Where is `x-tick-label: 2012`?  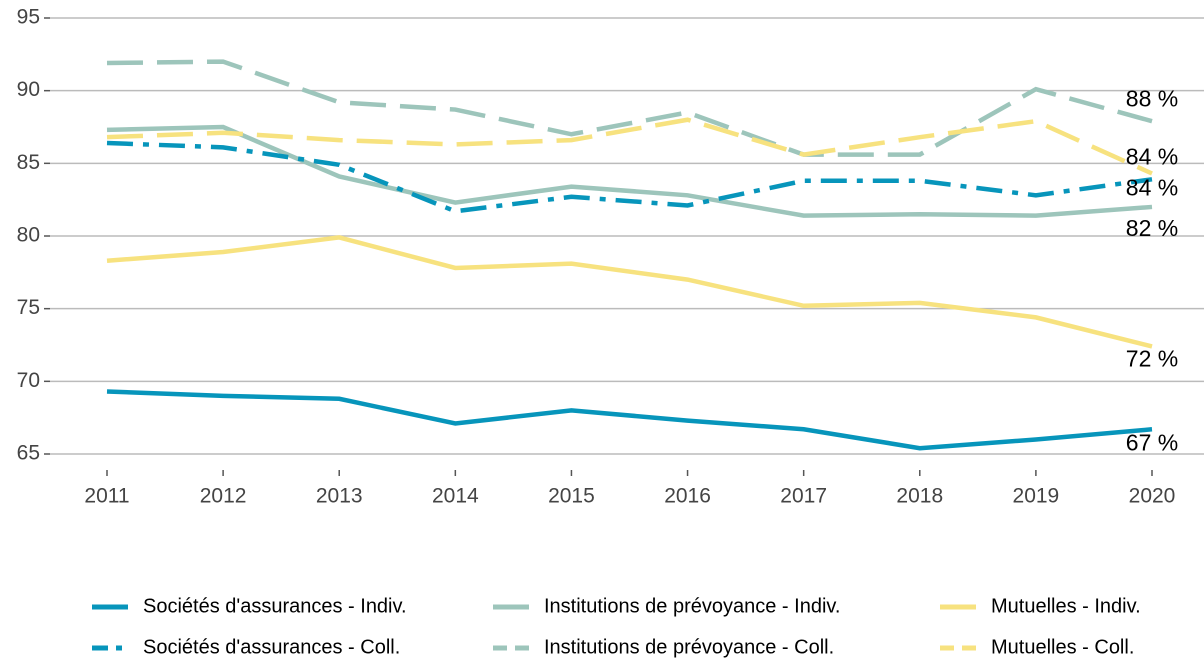 x-tick-label: 2012 is located at coordinates (223, 496).